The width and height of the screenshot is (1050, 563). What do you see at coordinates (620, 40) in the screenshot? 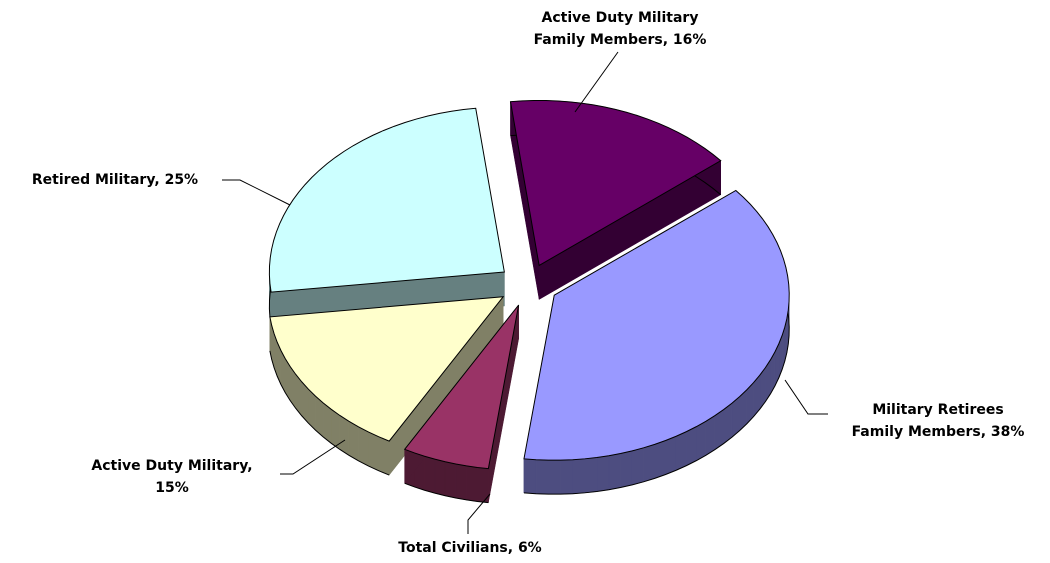
I see `data-label: Family Members, 16%` at bounding box center [620, 40].